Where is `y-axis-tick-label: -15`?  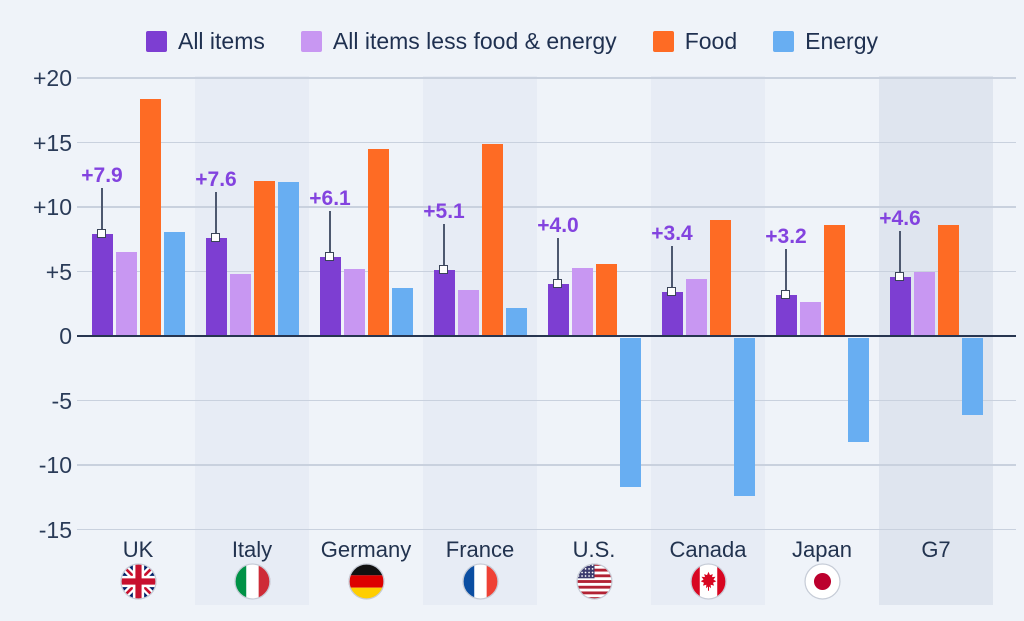 y-axis-tick-label: -15 is located at coordinates (55, 529).